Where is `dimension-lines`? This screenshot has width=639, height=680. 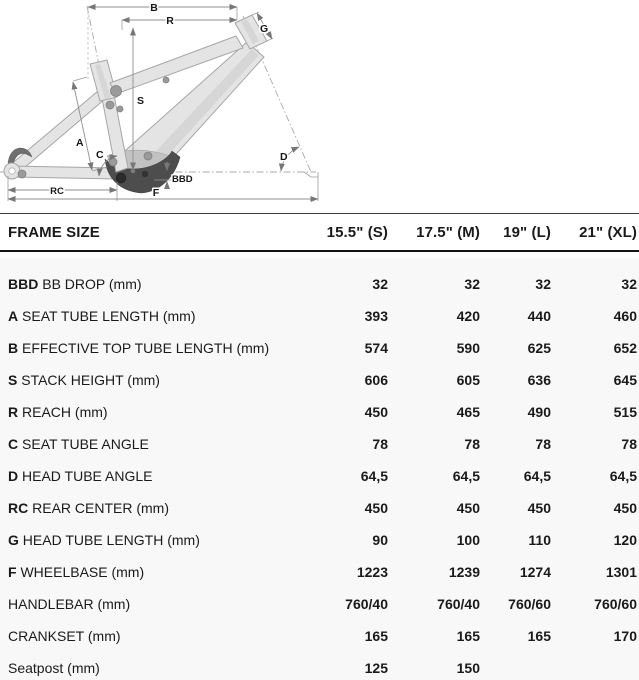
dimension-lines is located at coordinates (163, 103).